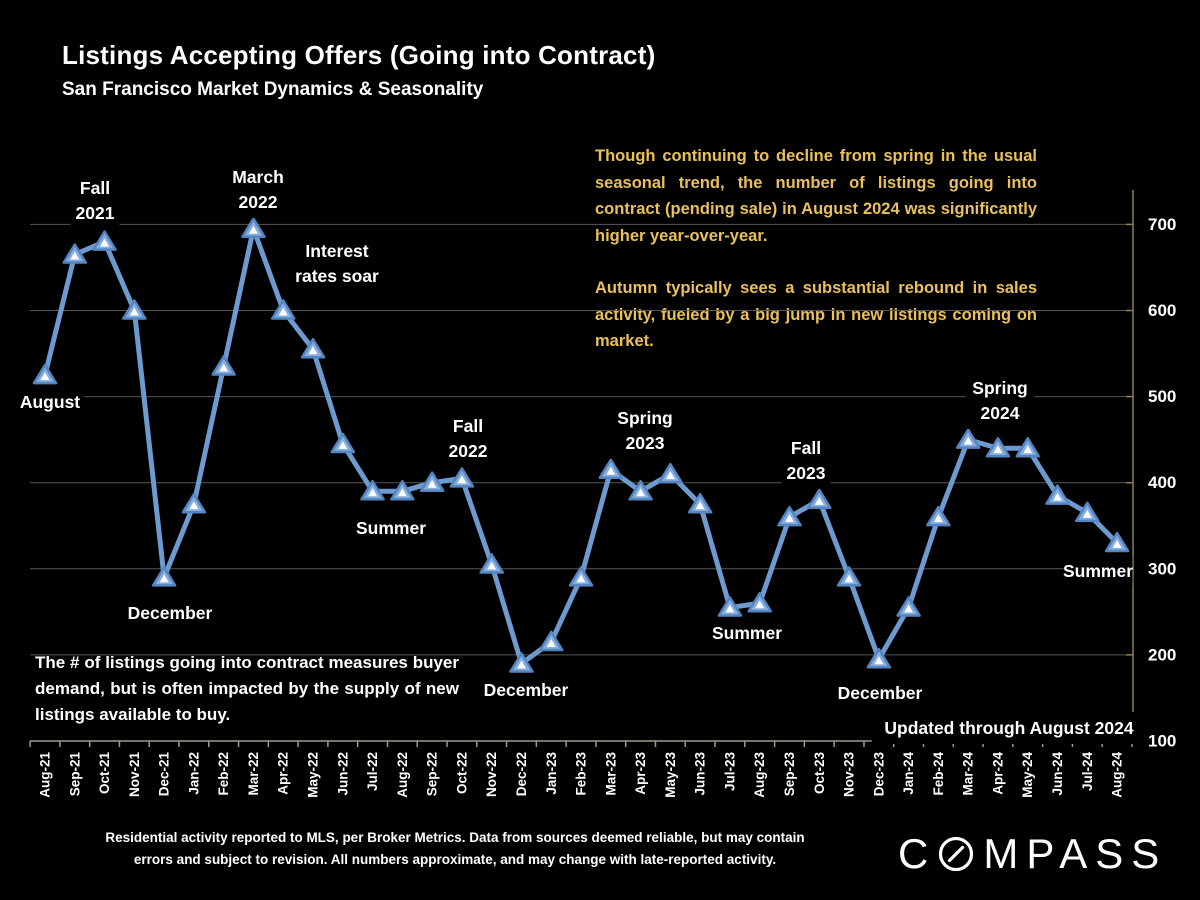  Describe the element at coordinates (1087, 772) in the screenshot. I see `x-axis-label: Jul-24` at that location.